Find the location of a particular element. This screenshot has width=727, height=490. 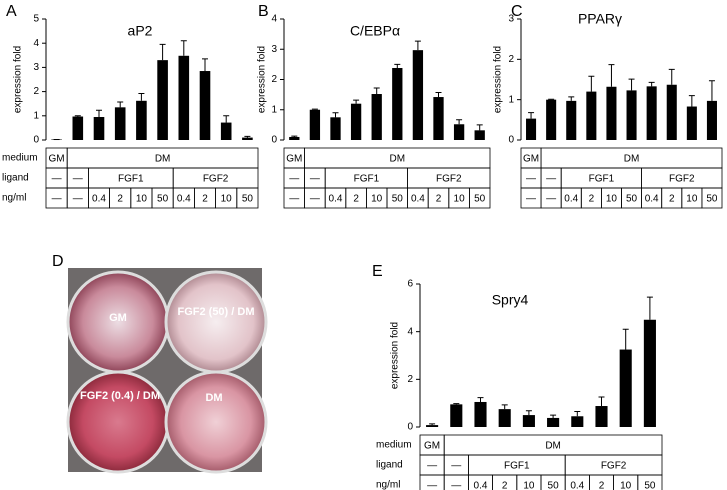

chart-title: aP2 is located at coordinates (140, 31).